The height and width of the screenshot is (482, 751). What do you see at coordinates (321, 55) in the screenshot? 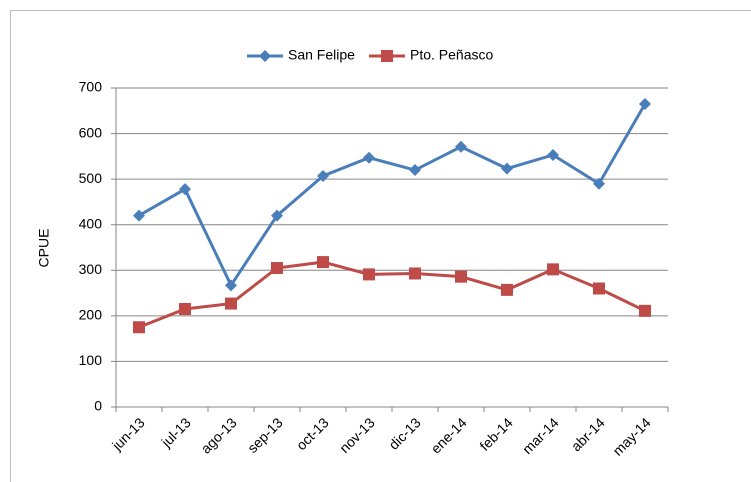
I see `legend-label: San Felipe` at bounding box center [321, 55].